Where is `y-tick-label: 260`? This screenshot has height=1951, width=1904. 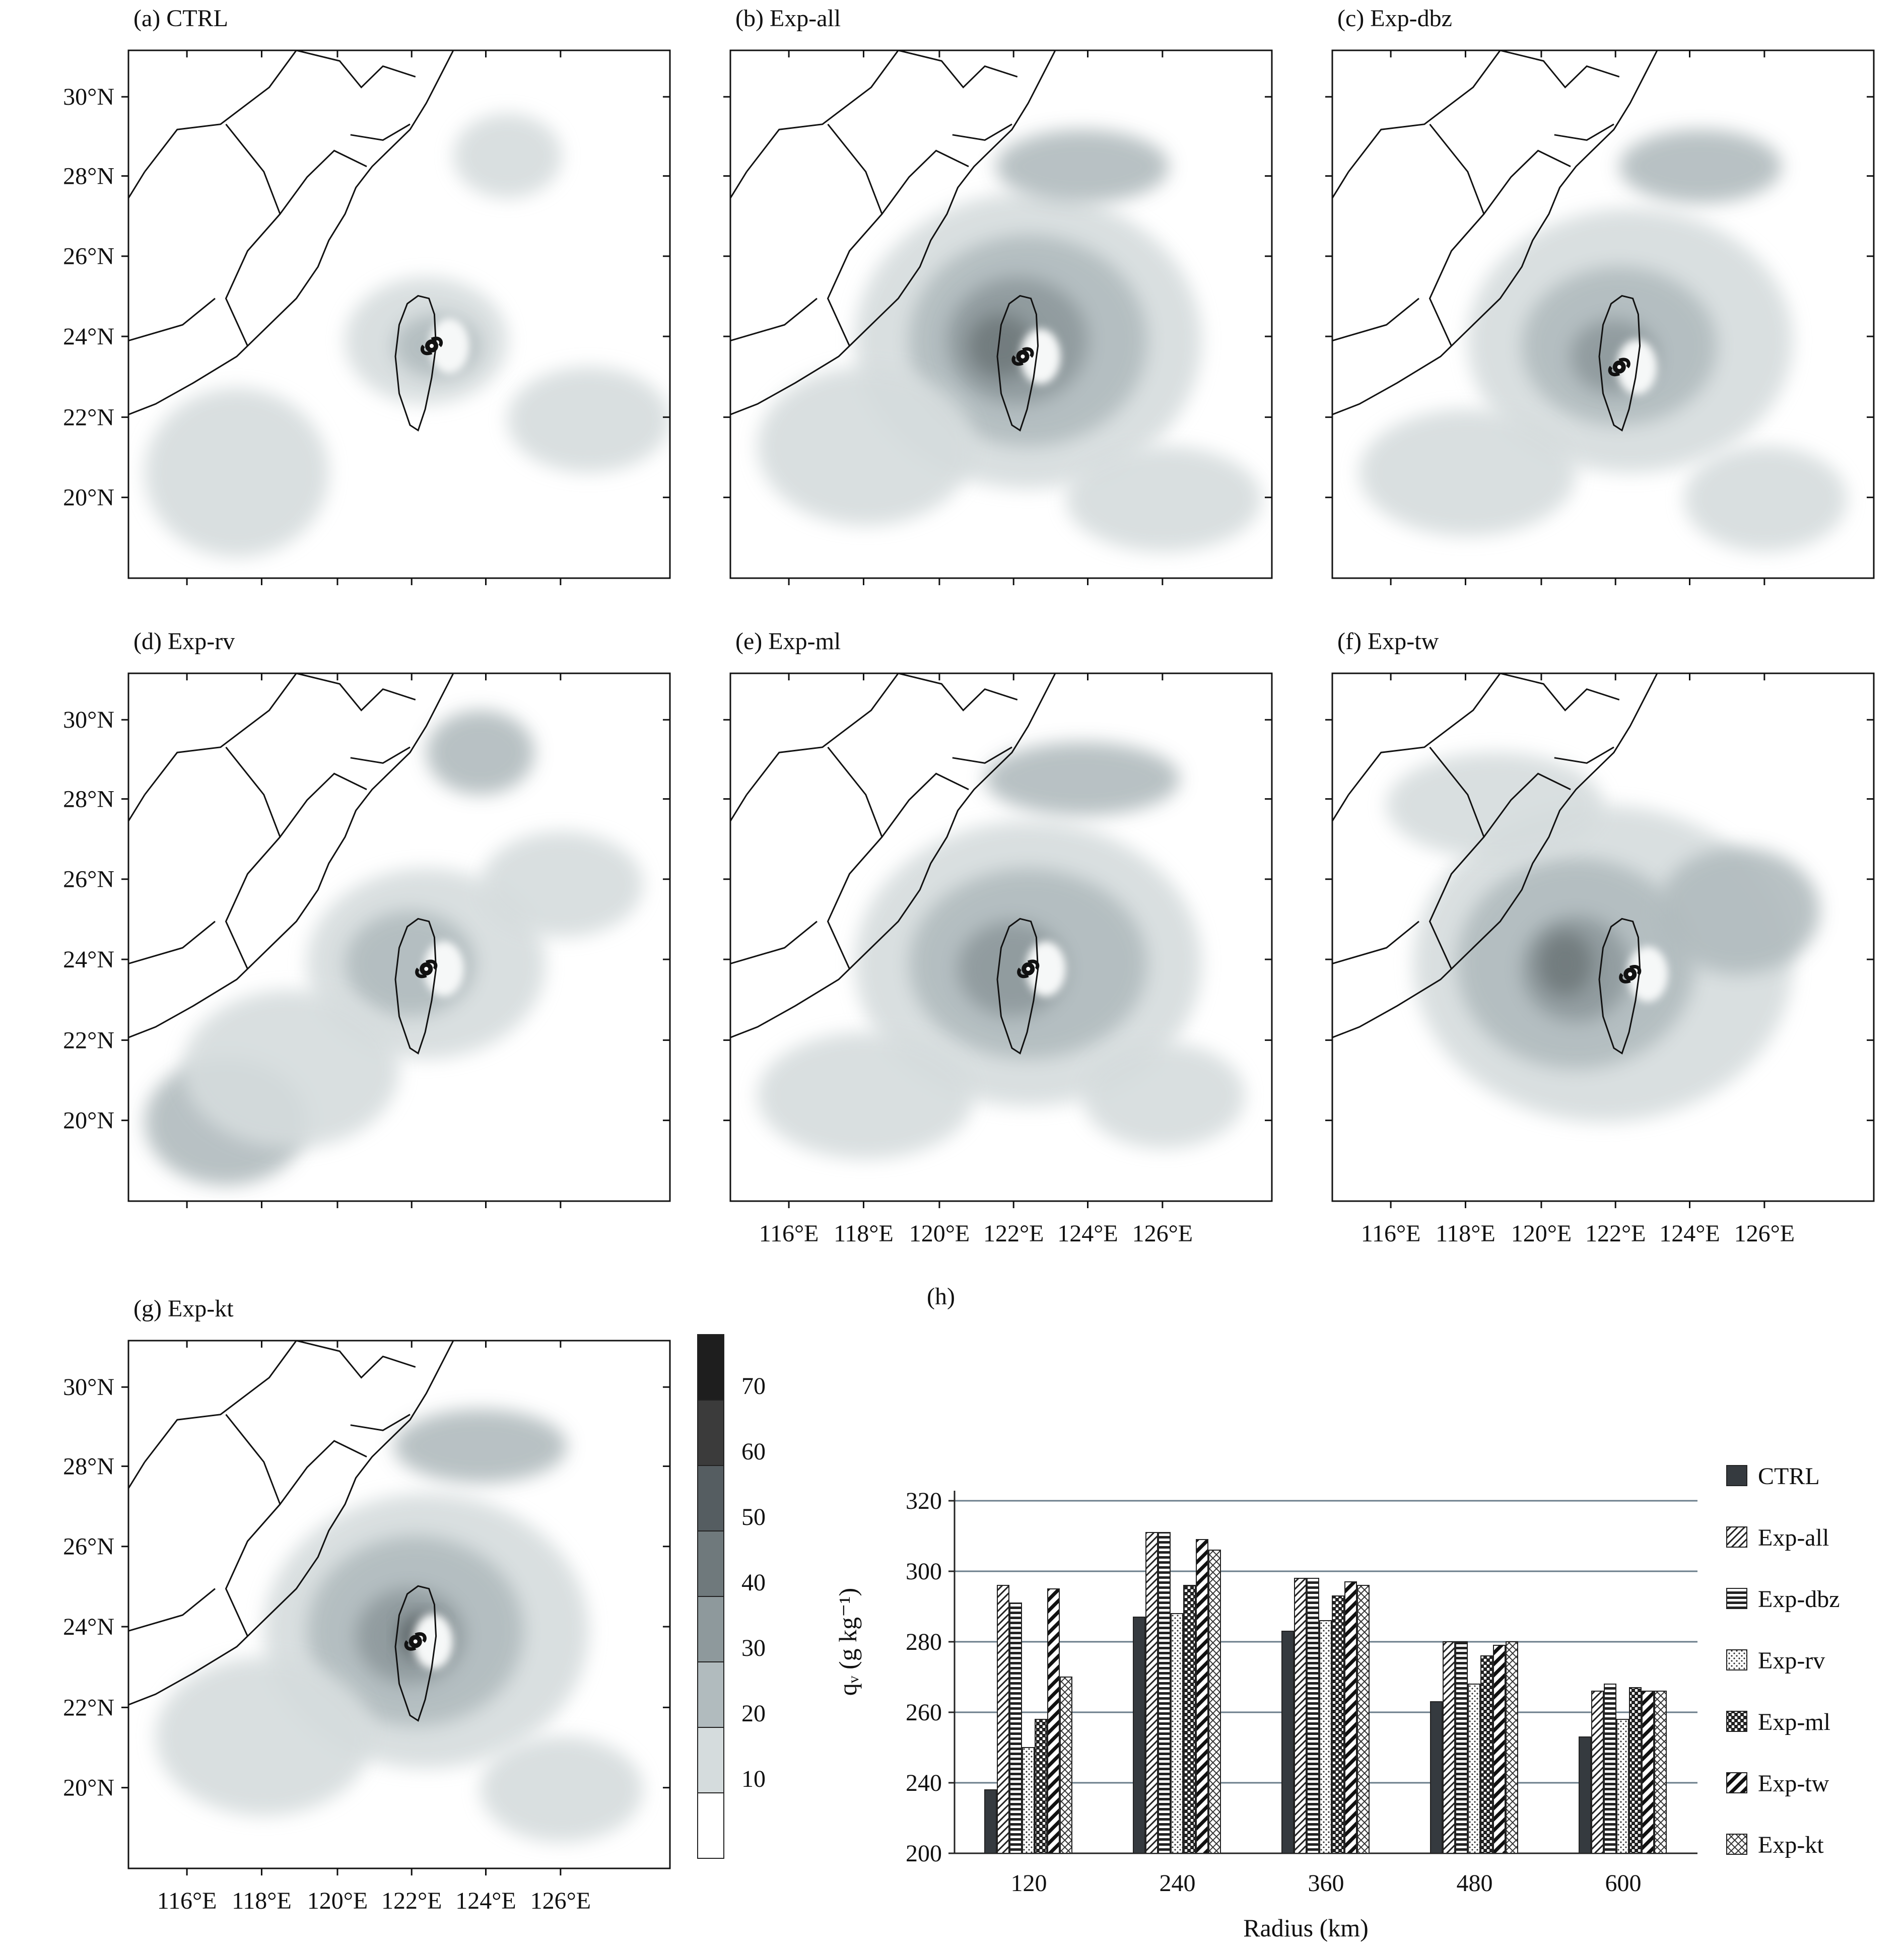 y-tick-label: 260 is located at coordinates (924, 1713).